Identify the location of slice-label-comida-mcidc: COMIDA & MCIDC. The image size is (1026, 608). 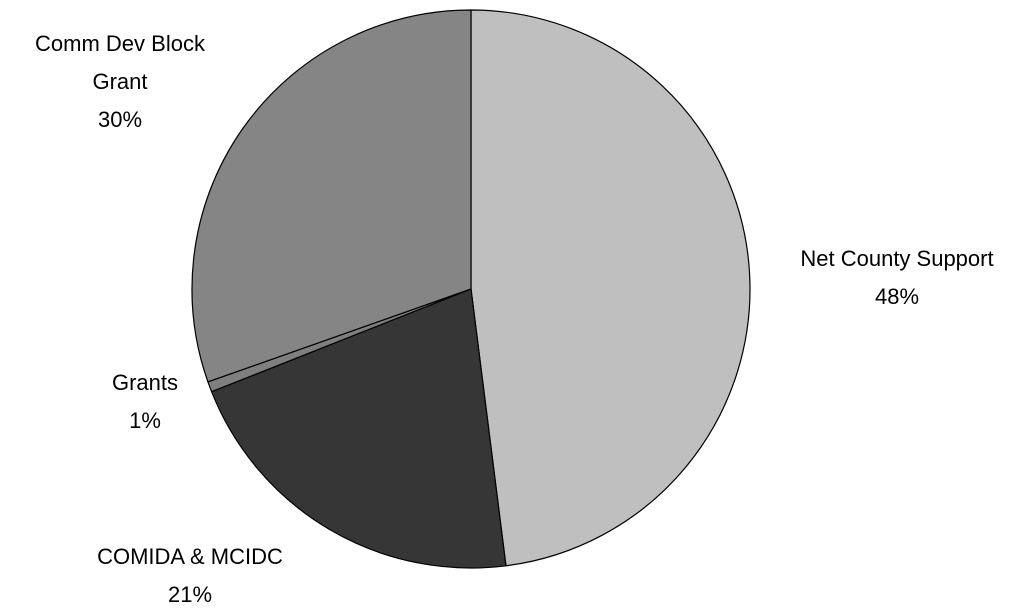
(190, 556).